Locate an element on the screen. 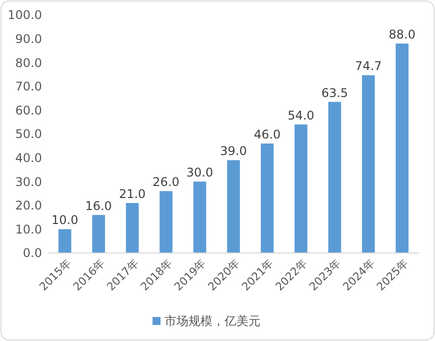 This screenshot has width=435, height=341. y-tick-label: 30.0 is located at coordinates (28, 181).